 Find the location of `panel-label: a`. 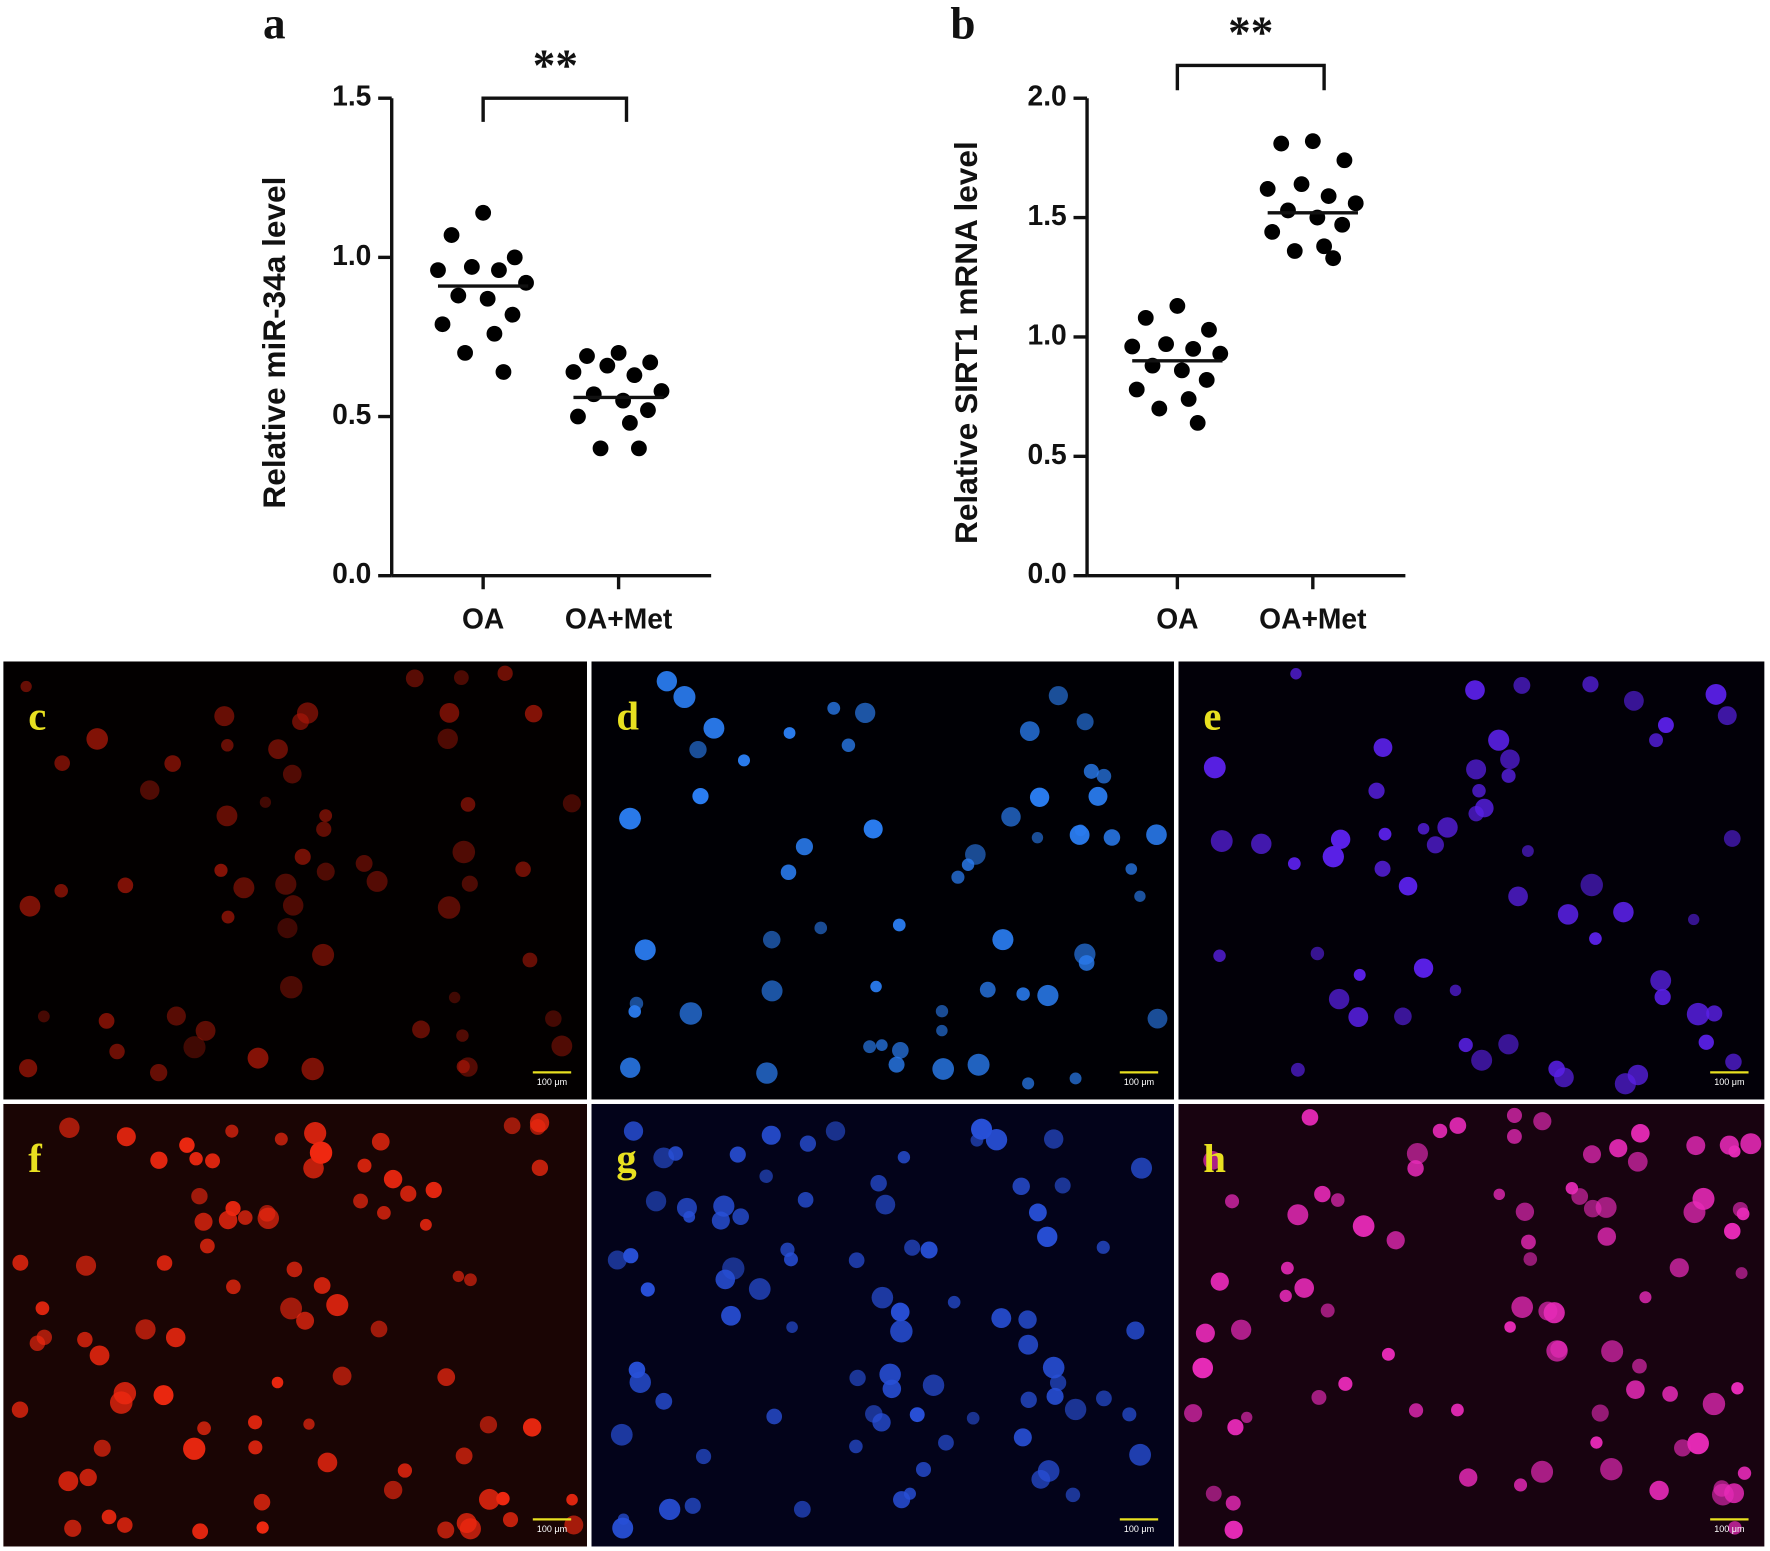

panel-label: a is located at coordinates (274, 24).